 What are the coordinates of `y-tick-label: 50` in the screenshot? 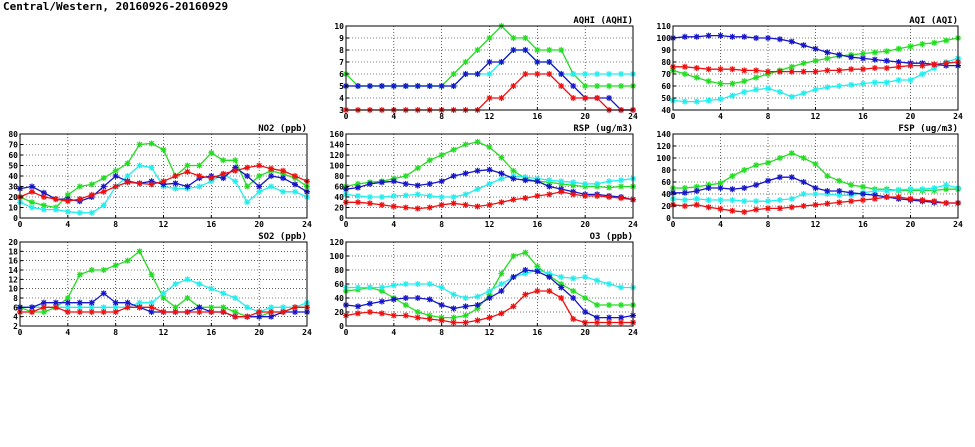 It's located at (13, 166).